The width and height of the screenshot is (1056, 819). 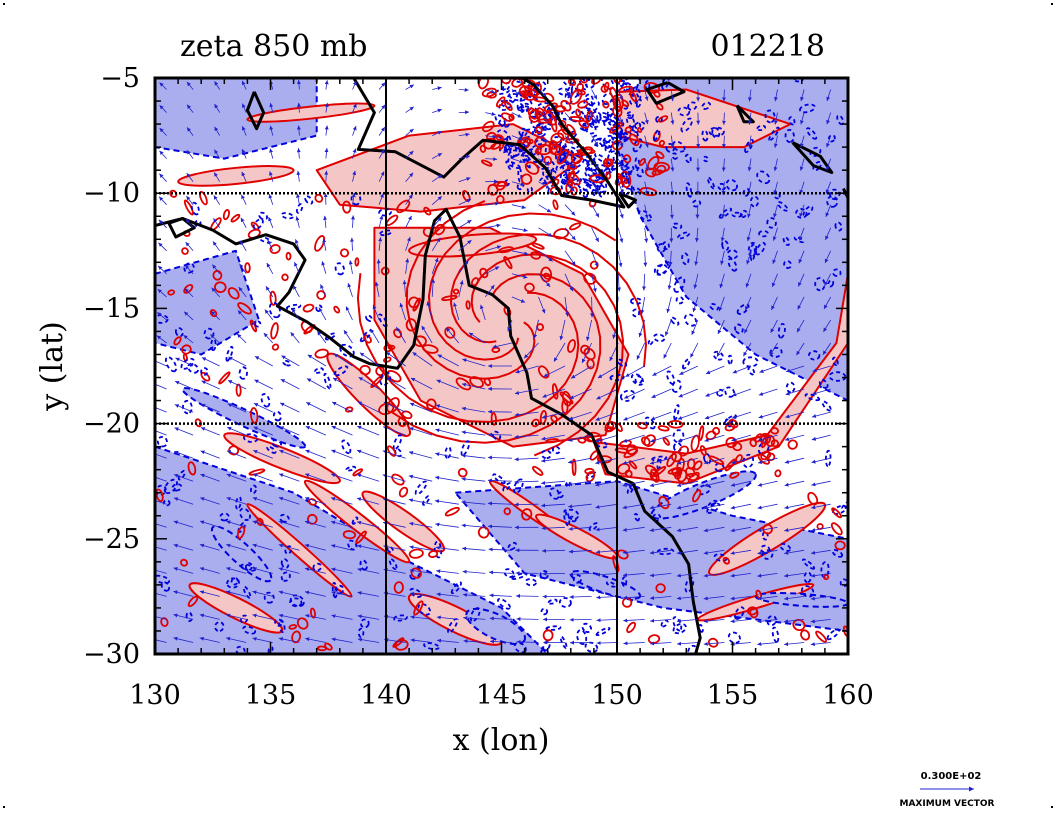 What do you see at coordinates (946, 790) in the screenshot?
I see `vector-legend: 0.300E+02 MAXIMUM VECTOR` at bounding box center [946, 790].